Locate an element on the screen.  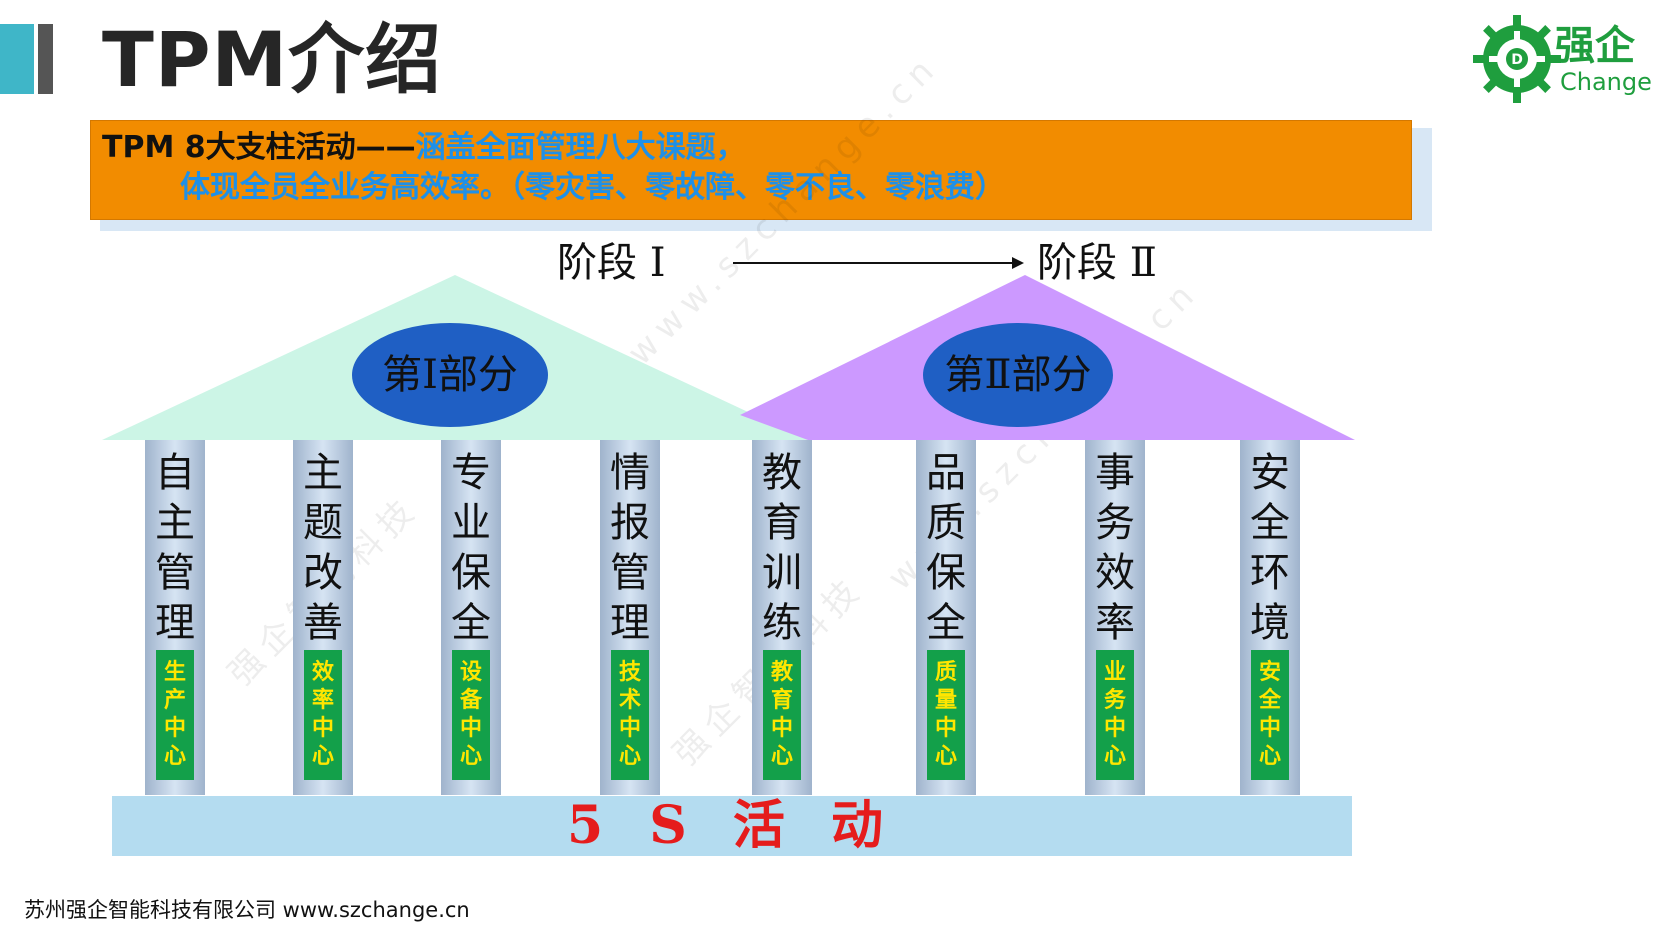
part-1-label: 第I部分 is located at coordinates (450, 375).